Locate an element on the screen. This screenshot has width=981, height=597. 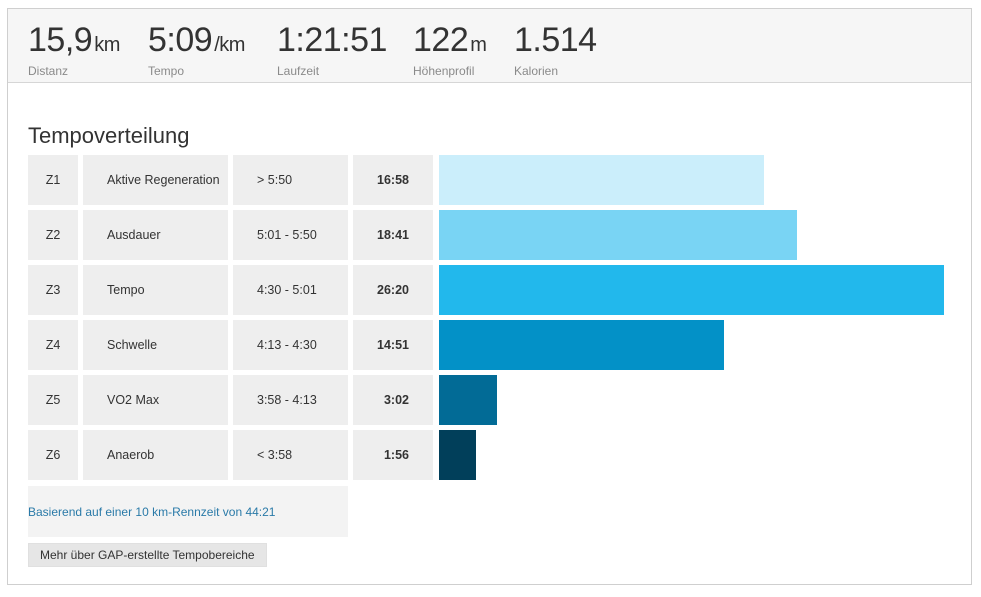
stat-elevation: 122 m Höhenprofil is located at coordinates (450, 49).